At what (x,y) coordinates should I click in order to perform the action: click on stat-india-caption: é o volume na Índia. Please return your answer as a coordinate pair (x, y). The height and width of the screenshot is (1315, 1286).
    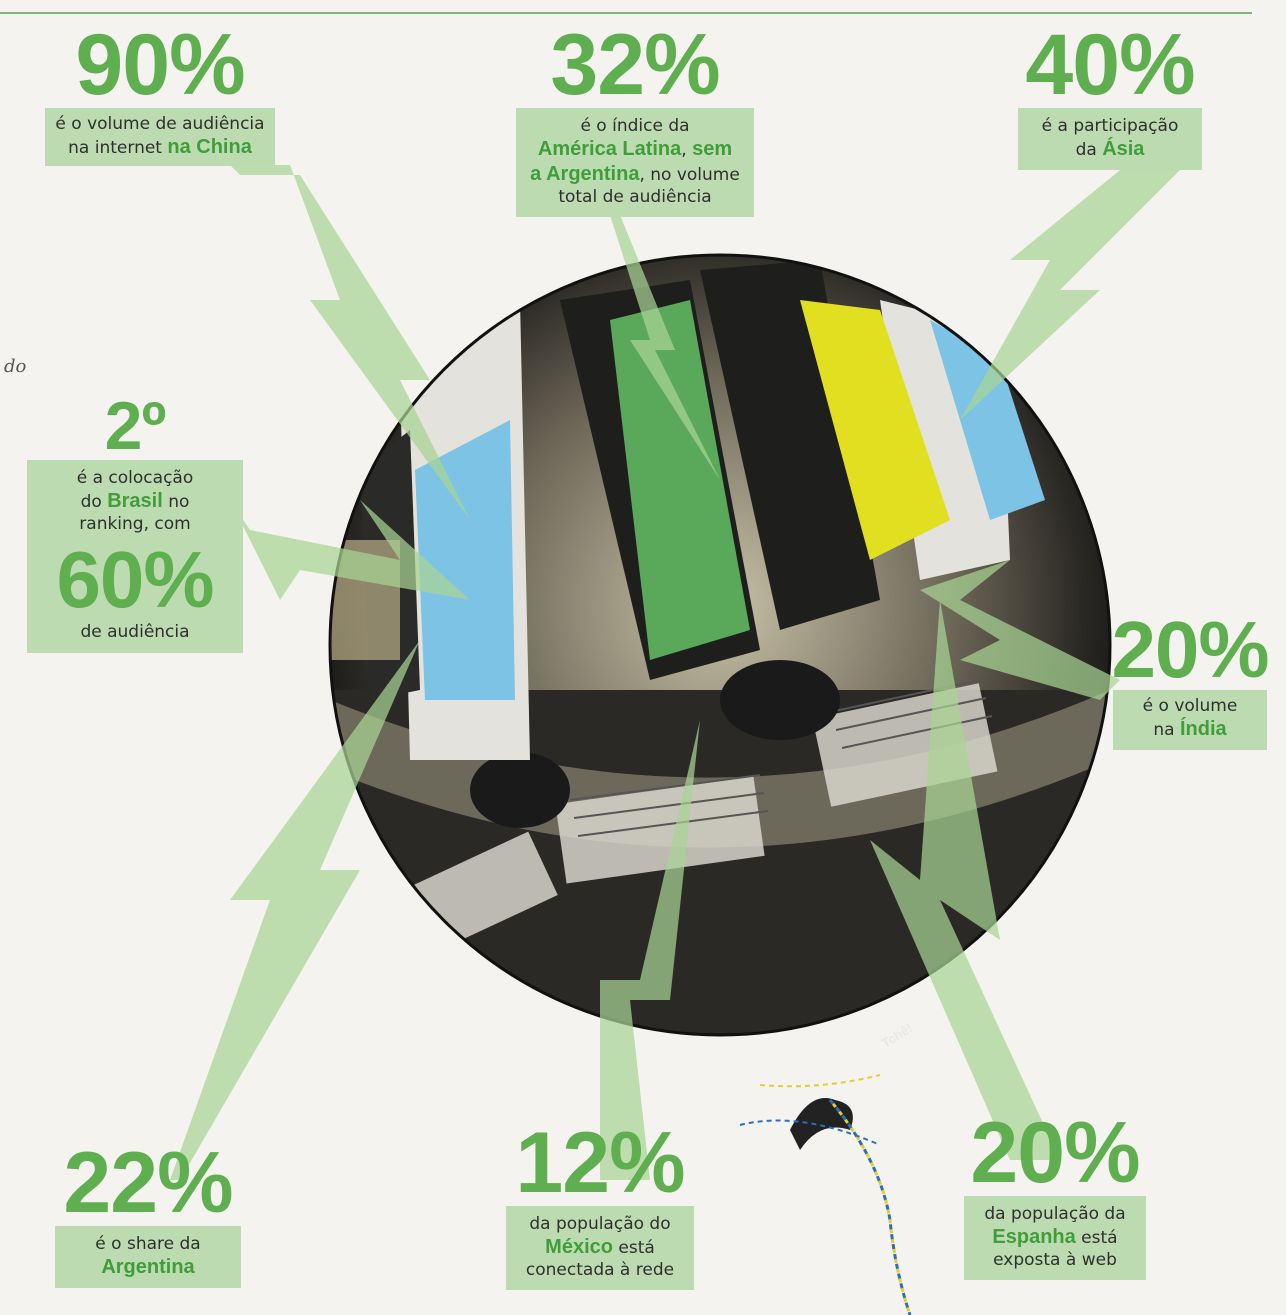
    Looking at the image, I should click on (1190, 720).